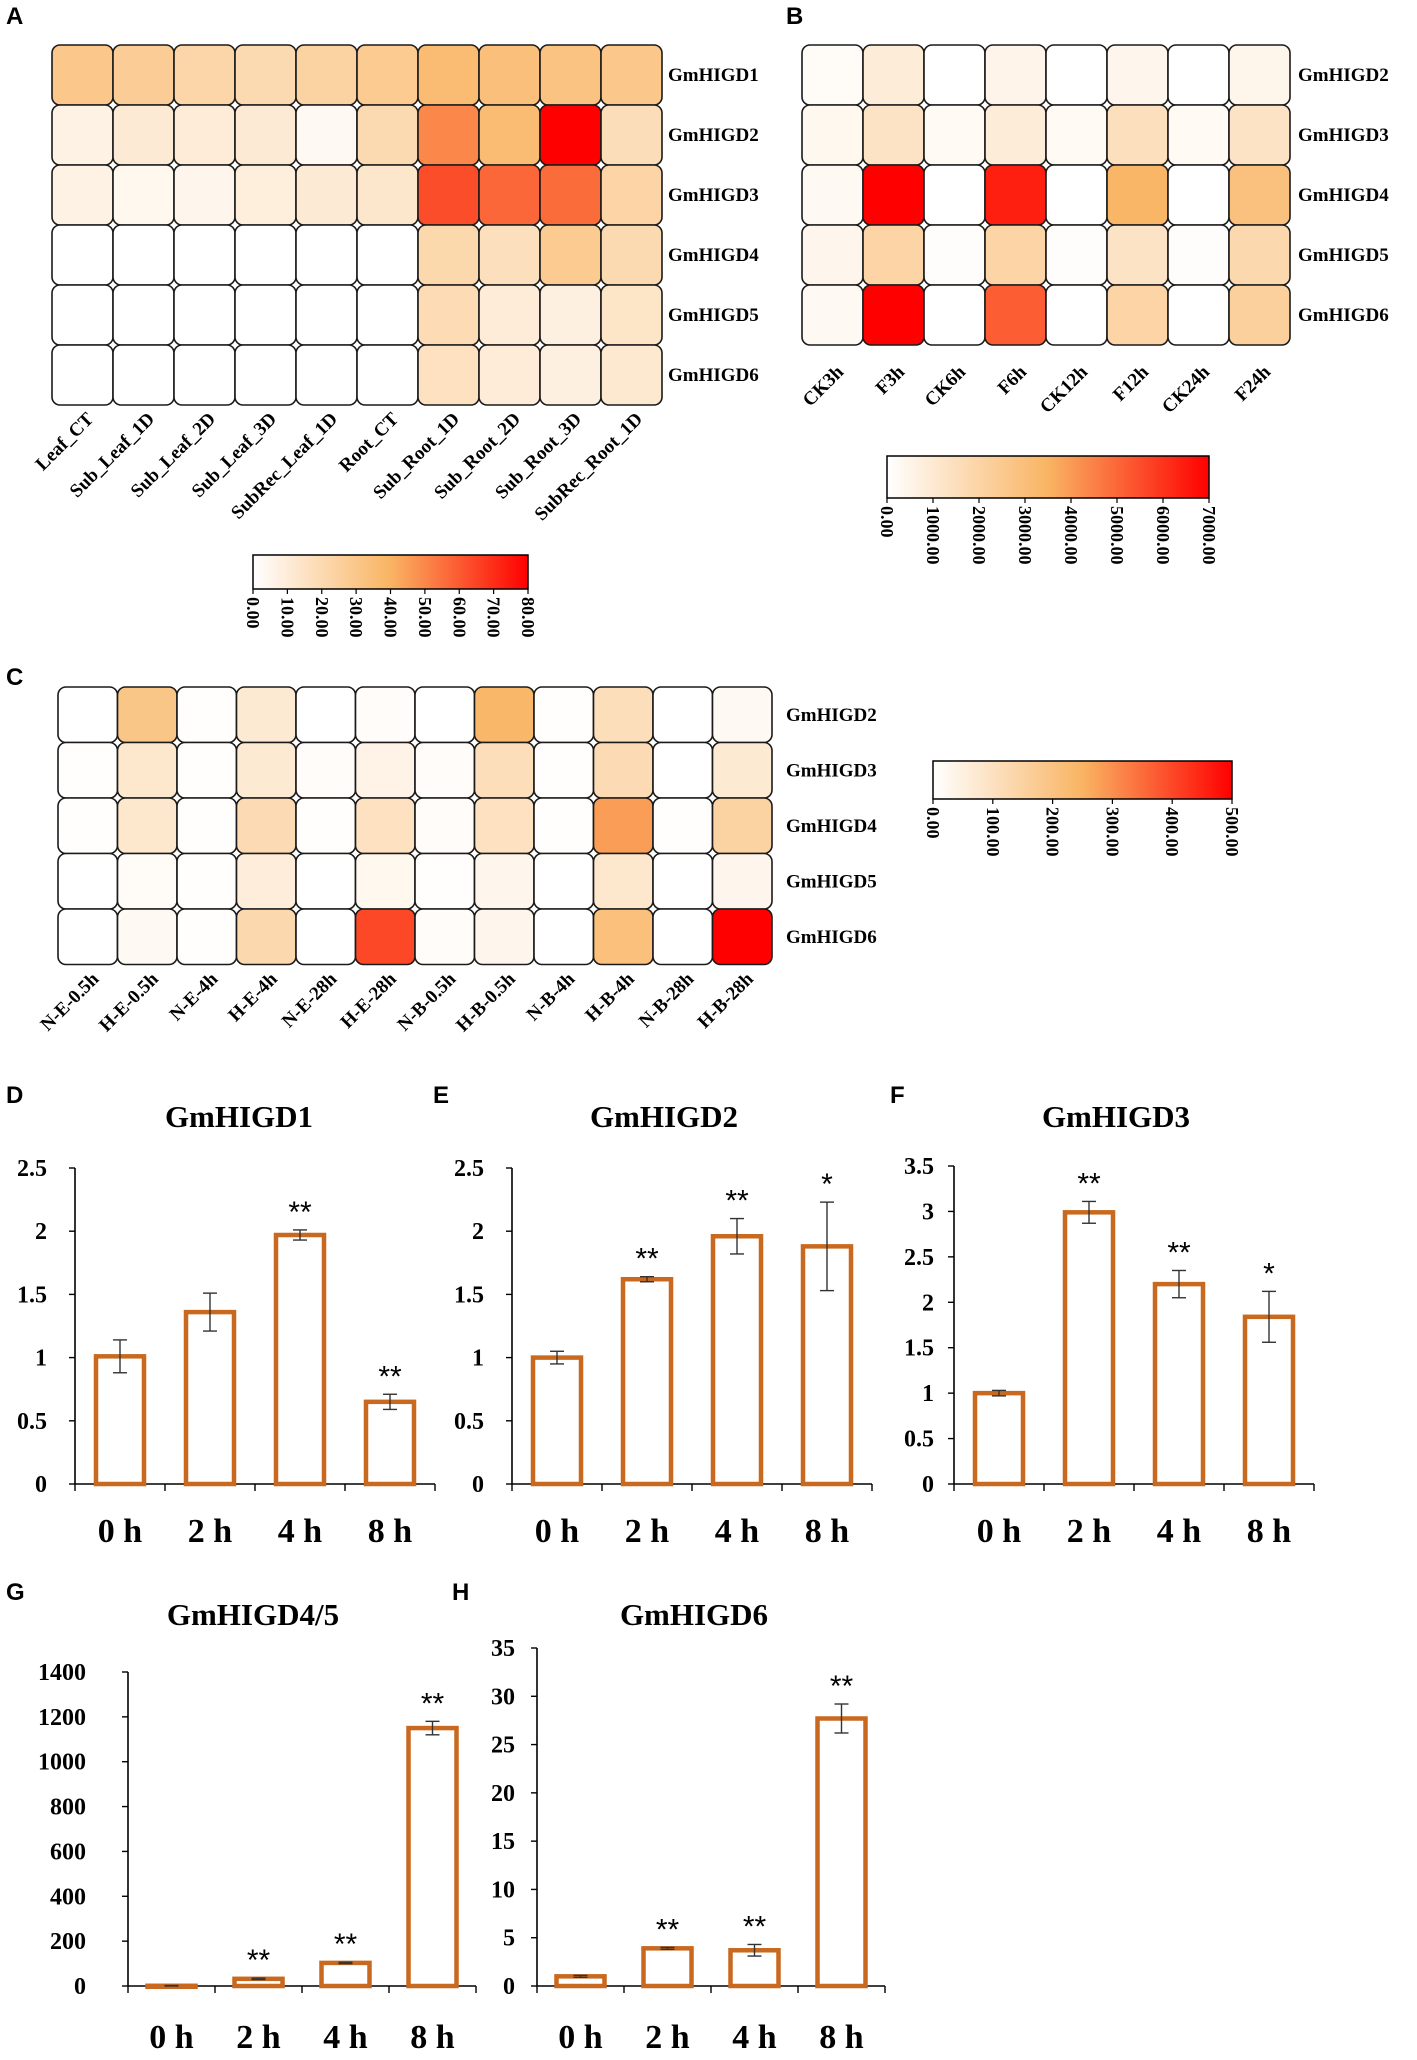 The height and width of the screenshot is (2060, 1417). I want to click on scale-label: 4000.00, so click(1071, 535).